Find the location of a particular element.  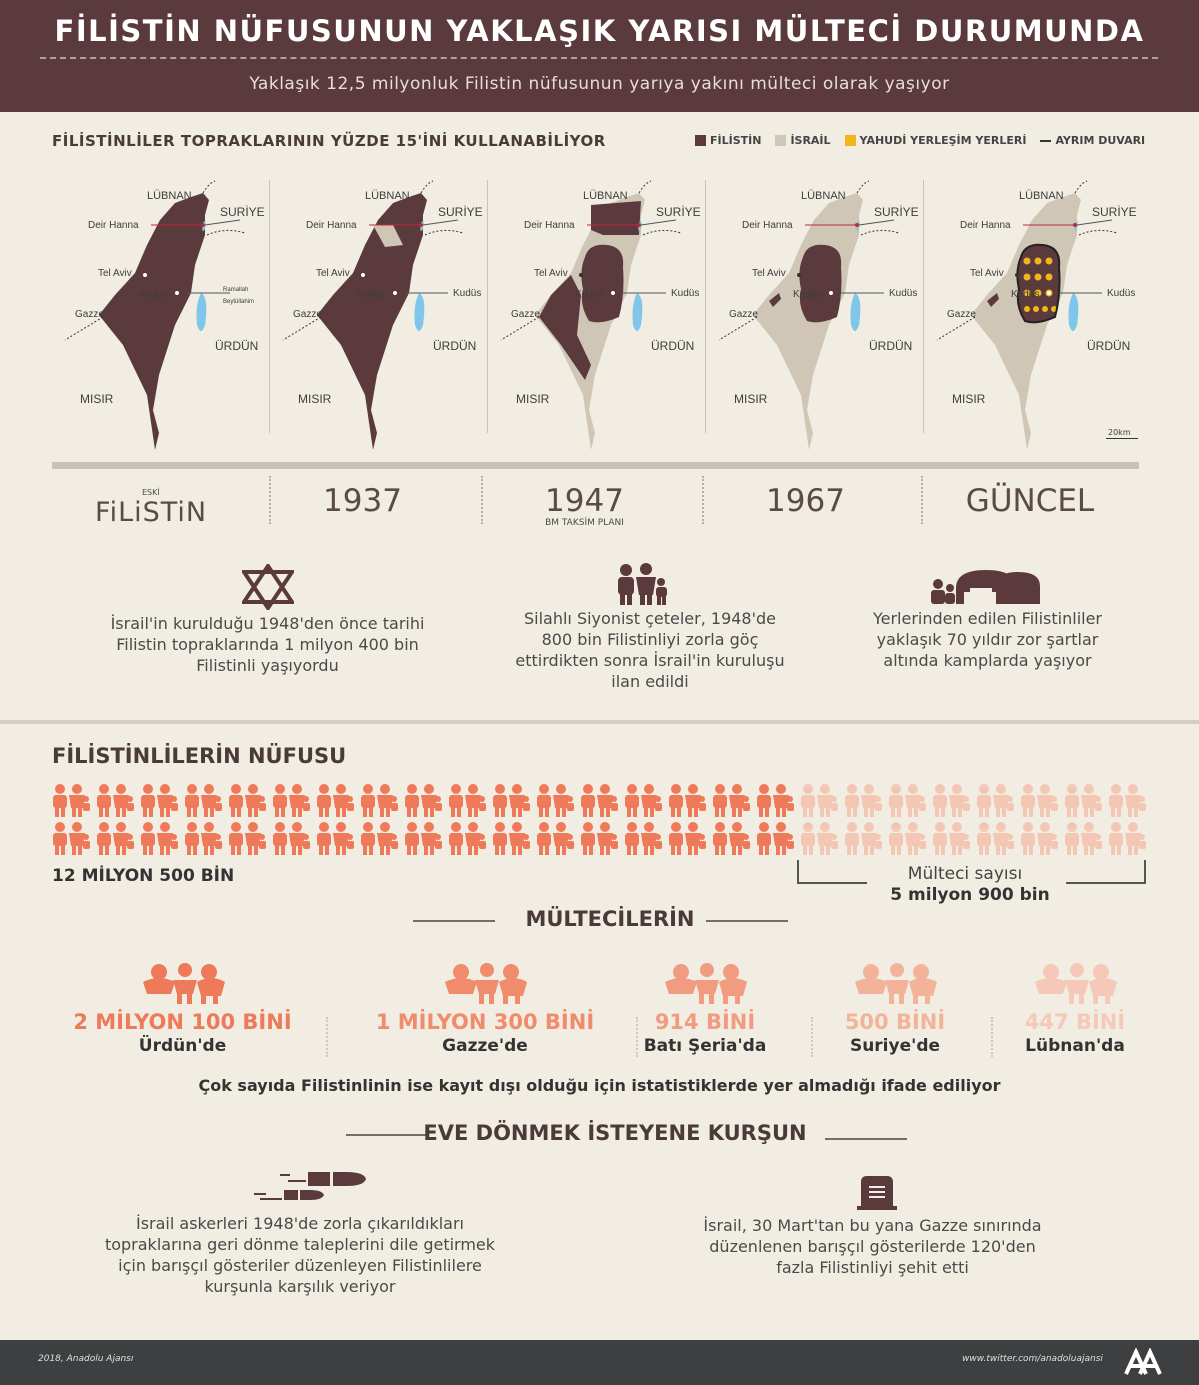

legend-label: İSRAİL is located at coordinates (810, 140).